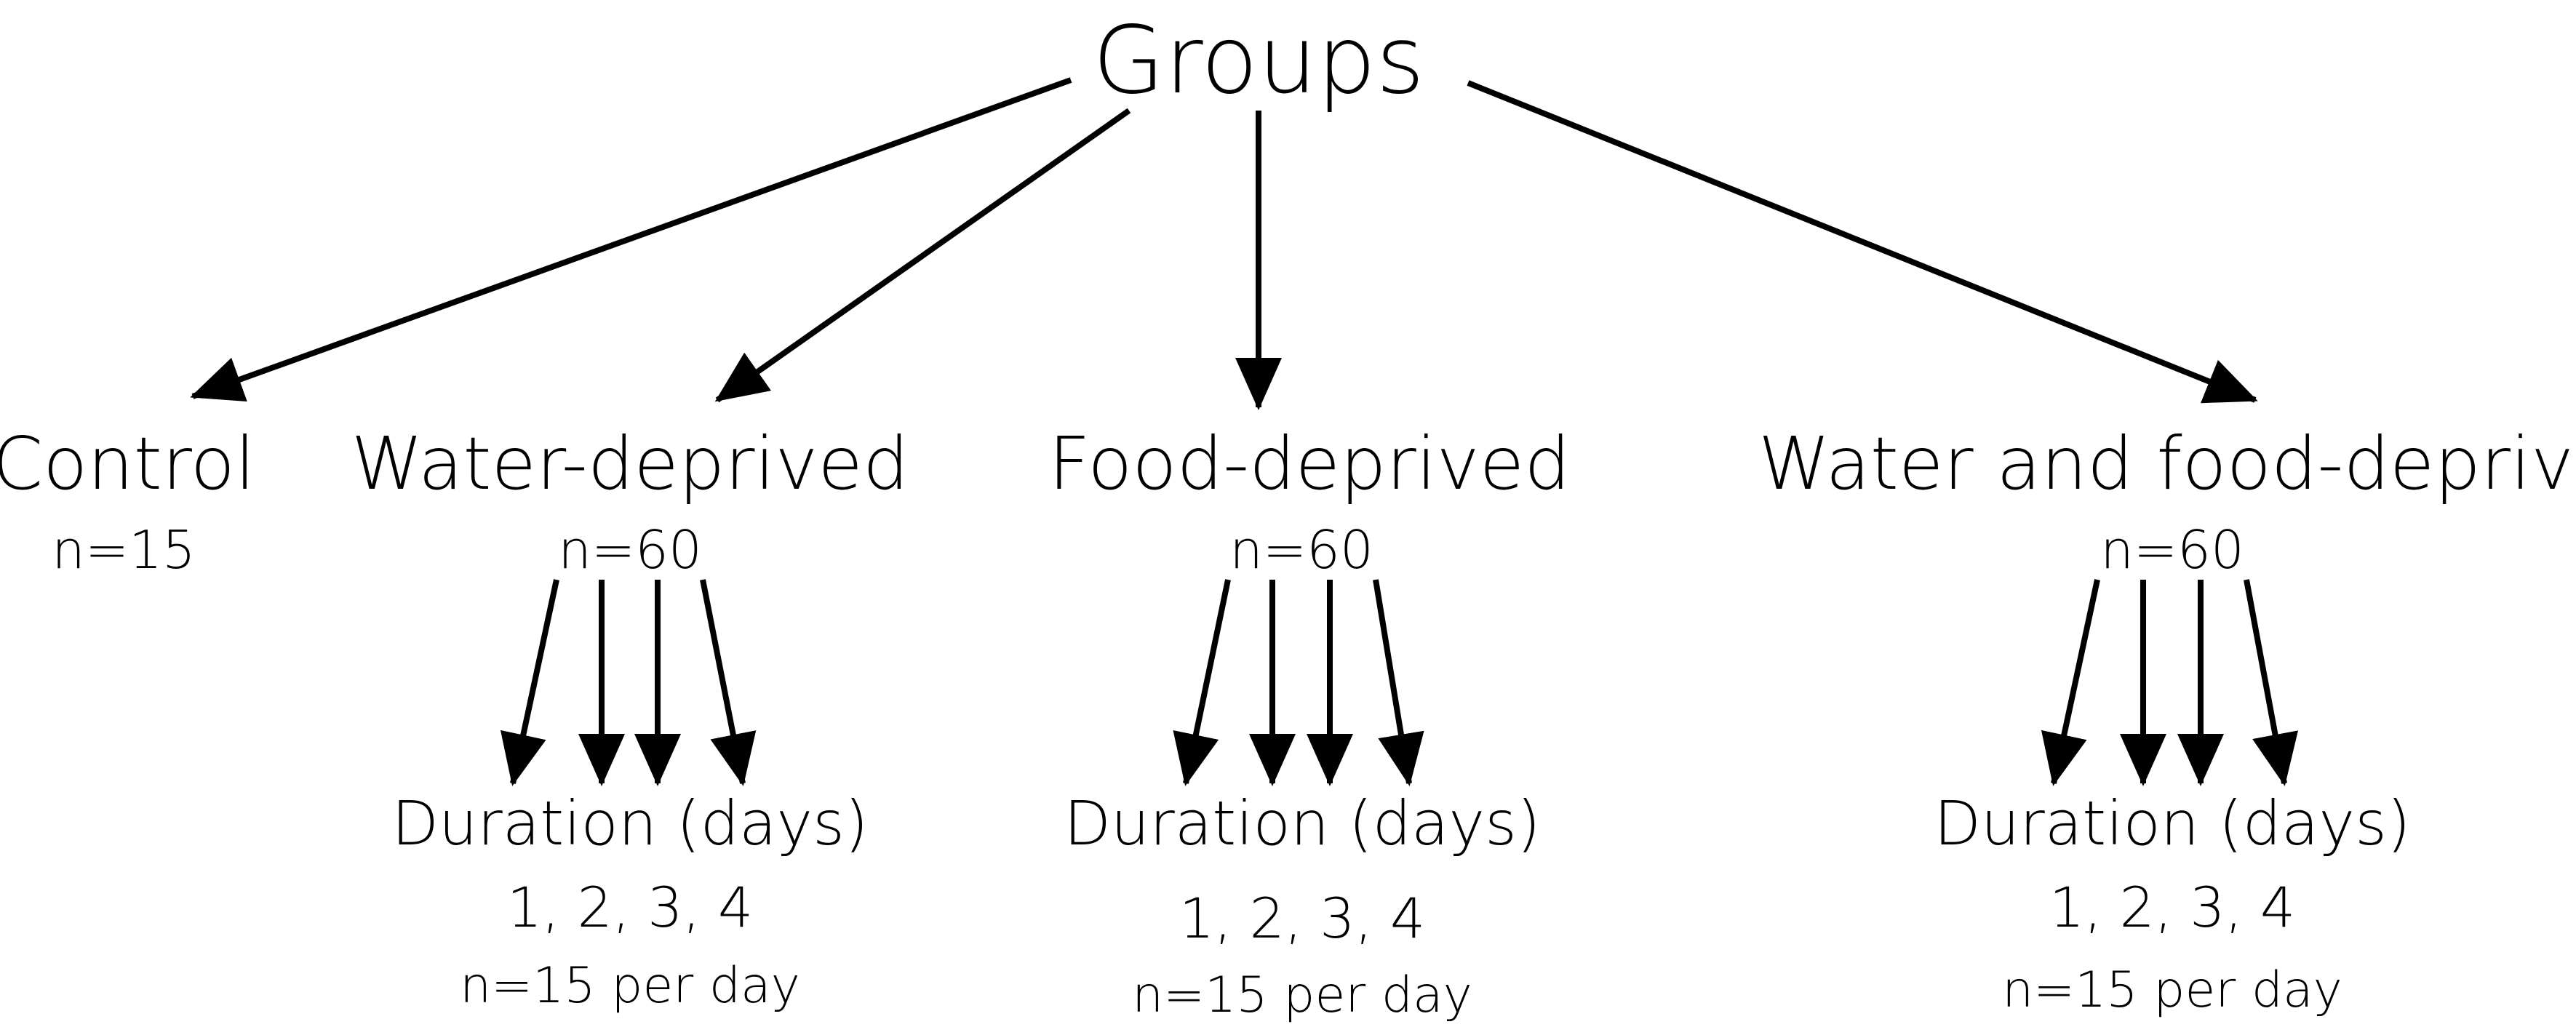  What do you see at coordinates (630, 549) in the screenshot?
I see `group-water-deprived-count: n=60` at bounding box center [630, 549].